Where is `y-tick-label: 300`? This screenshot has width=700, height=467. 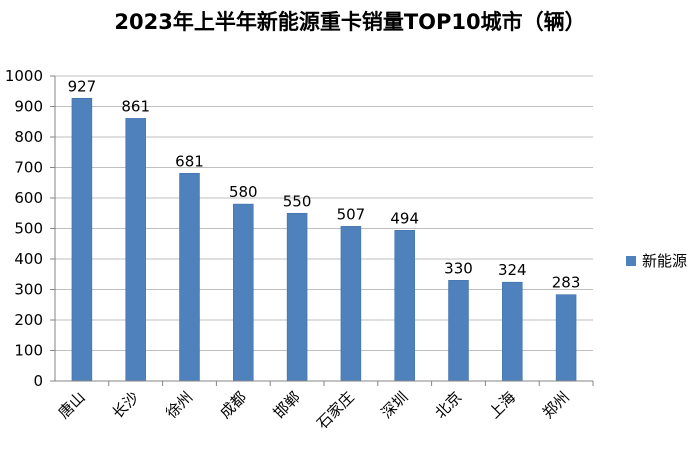 y-tick-label: 300 is located at coordinates (28, 290).